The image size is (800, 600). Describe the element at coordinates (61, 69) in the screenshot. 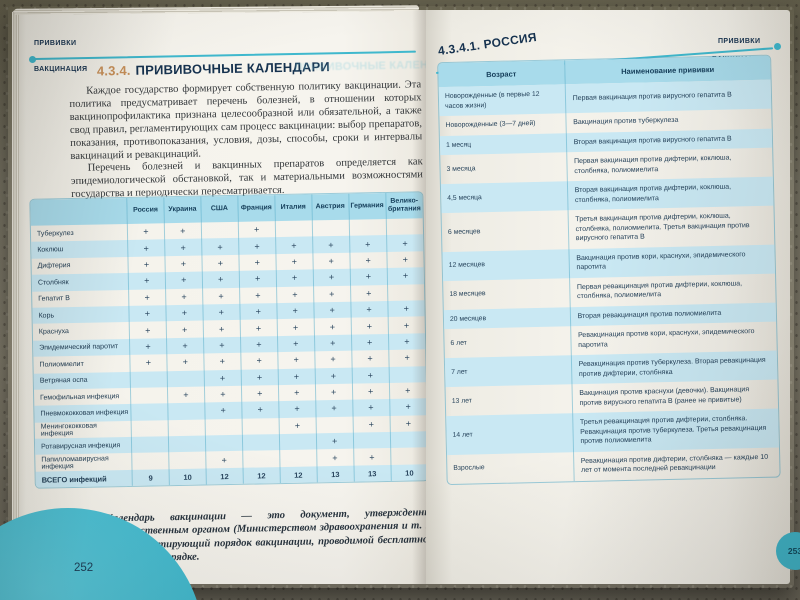

I see `margin-tab-line2: ВАКЦИНАЦИЯ` at that location.